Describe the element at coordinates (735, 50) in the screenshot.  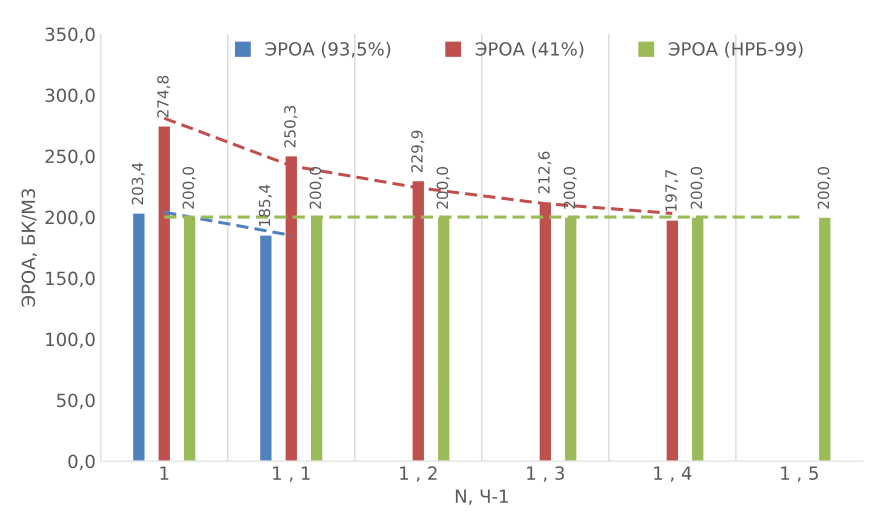
I see `legend-label: ЭРОА (НРБ-99)` at that location.